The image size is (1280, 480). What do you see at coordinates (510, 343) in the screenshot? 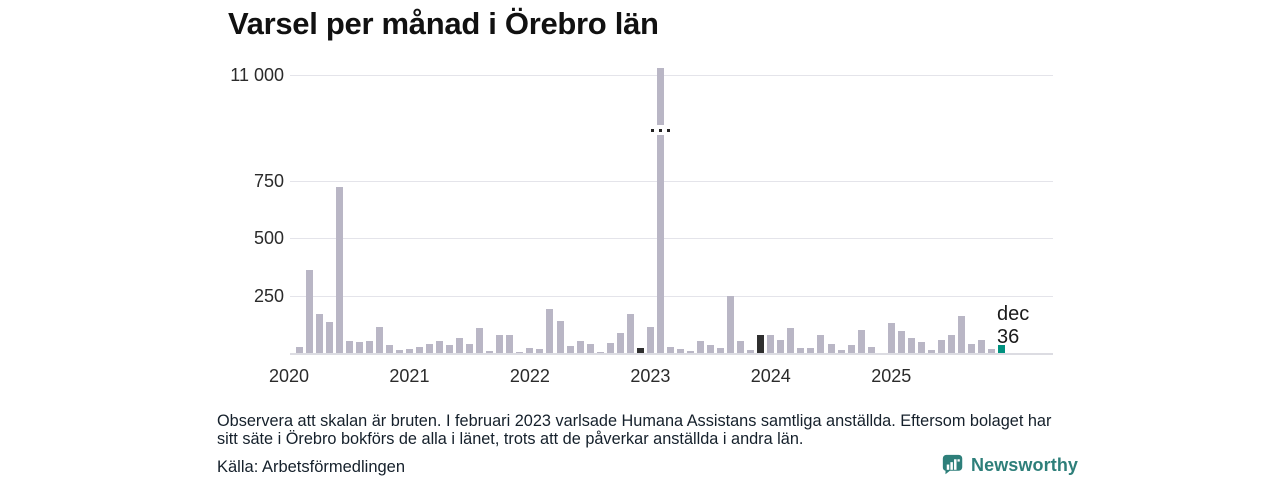
I see `bar-nov-2021` at bounding box center [510, 343].